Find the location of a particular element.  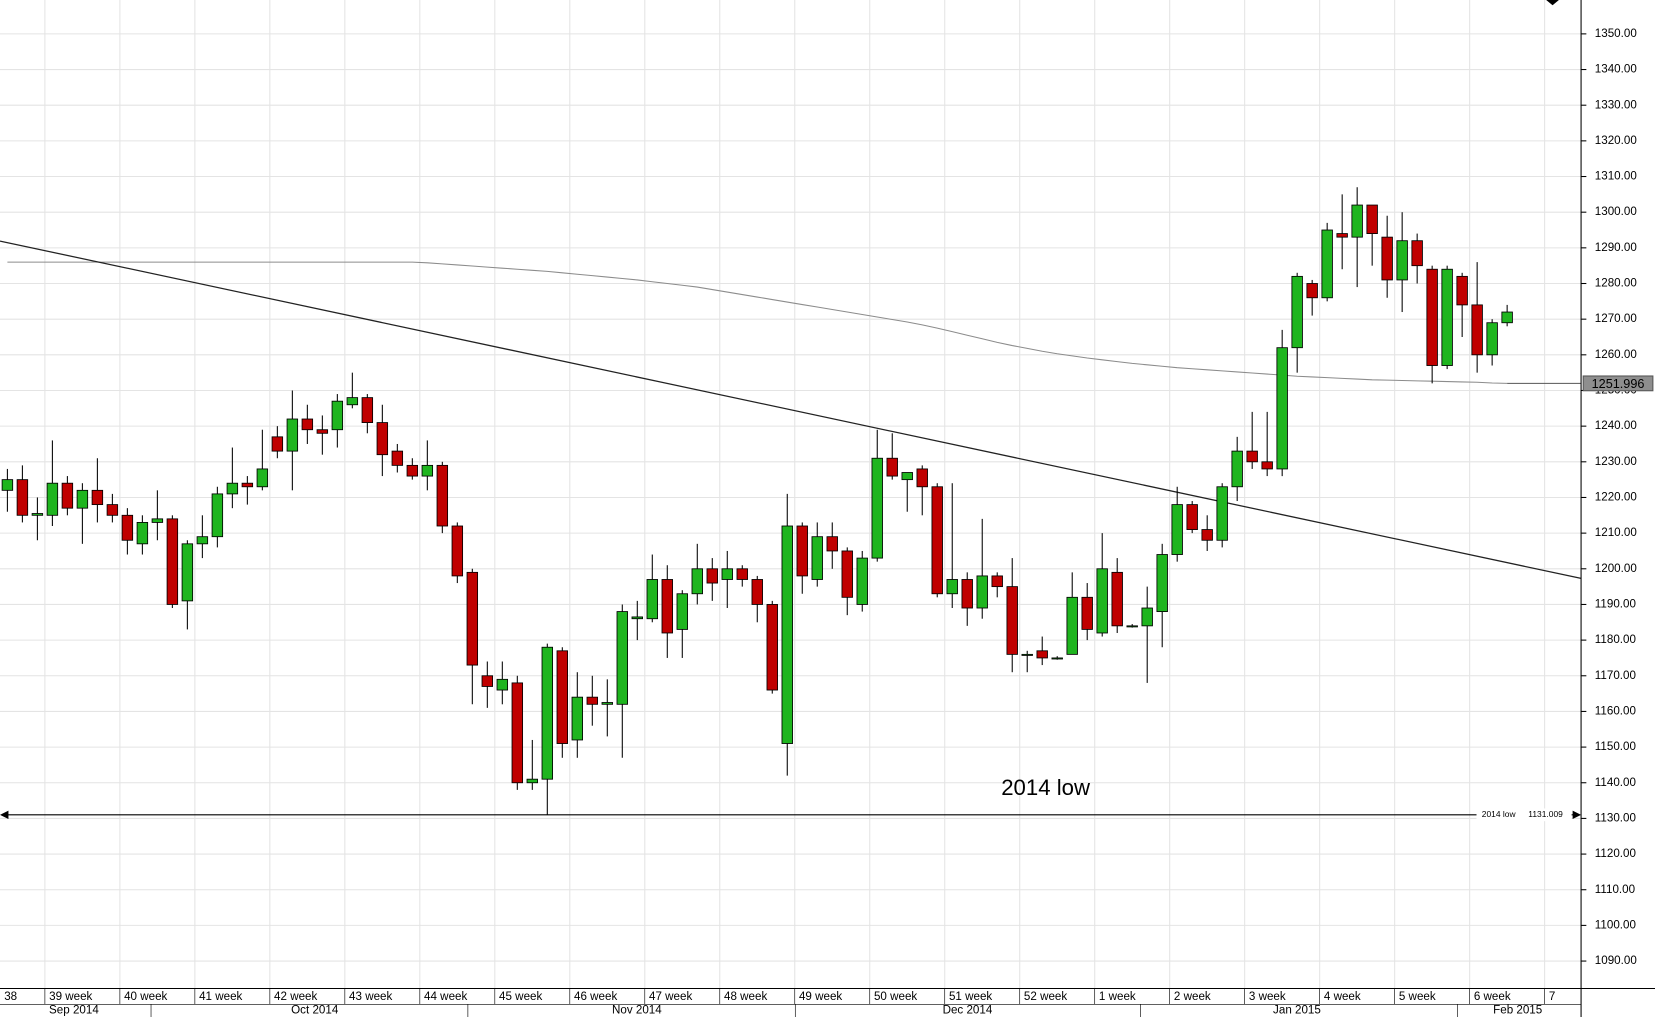

scroll-marker is located at coordinates (1552, 3).